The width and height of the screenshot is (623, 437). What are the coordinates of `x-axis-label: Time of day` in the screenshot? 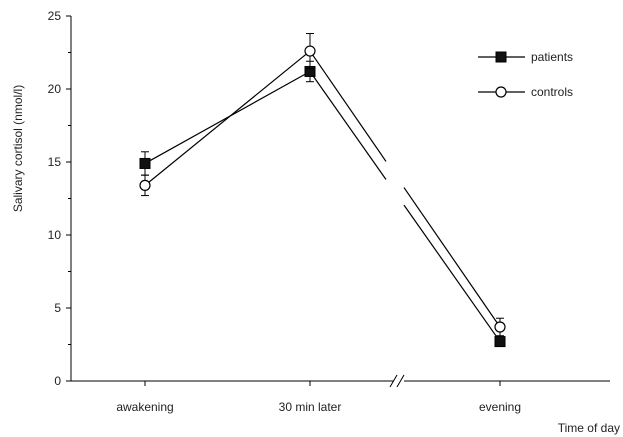 It's located at (589, 428).